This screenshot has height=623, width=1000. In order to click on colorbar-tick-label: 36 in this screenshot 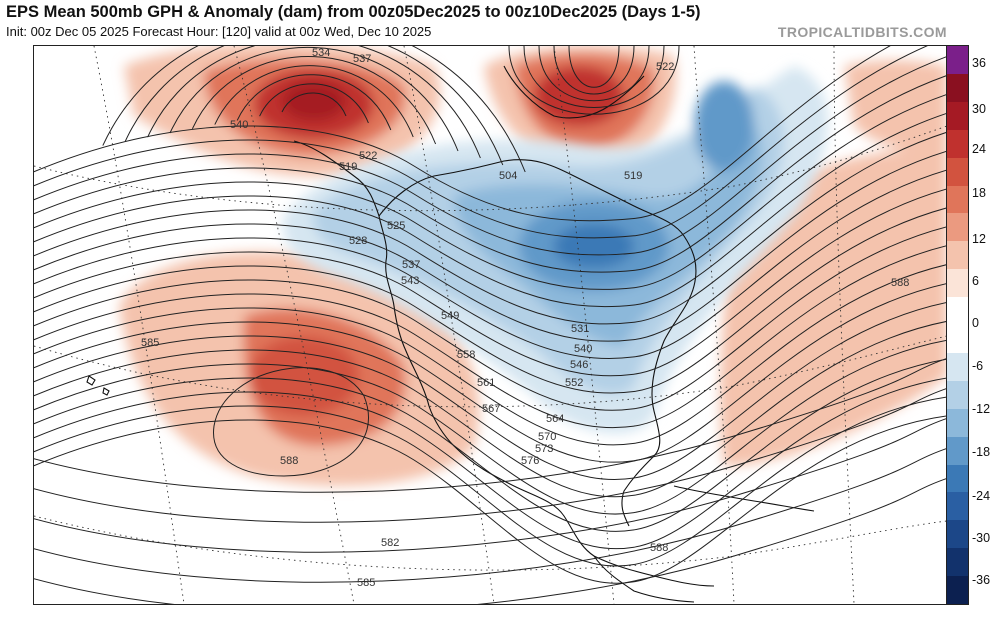, I will do `click(979, 63)`.